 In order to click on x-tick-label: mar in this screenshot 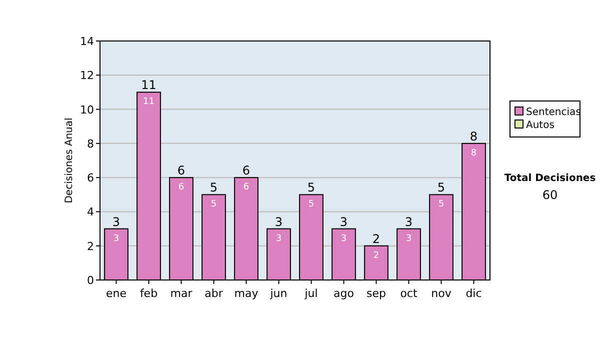, I will do `click(181, 293)`.